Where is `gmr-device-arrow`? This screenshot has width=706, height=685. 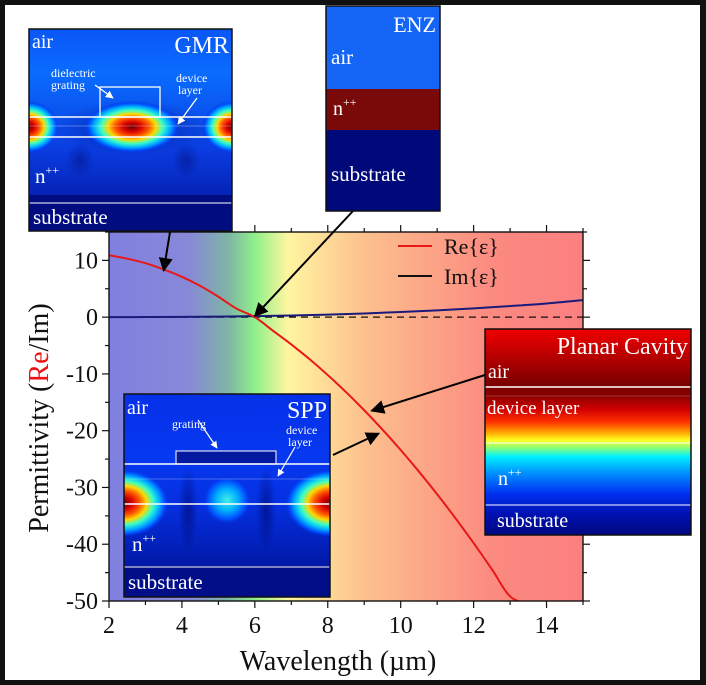
gmr-device-arrow is located at coordinates (187, 111).